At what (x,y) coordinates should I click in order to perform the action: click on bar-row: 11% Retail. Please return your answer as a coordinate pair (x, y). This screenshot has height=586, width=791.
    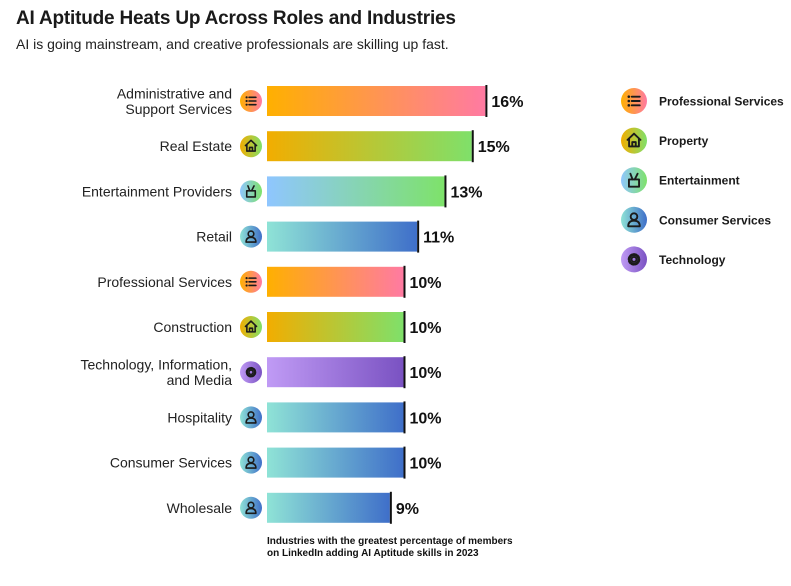
    Looking at the image, I should click on (325, 236).